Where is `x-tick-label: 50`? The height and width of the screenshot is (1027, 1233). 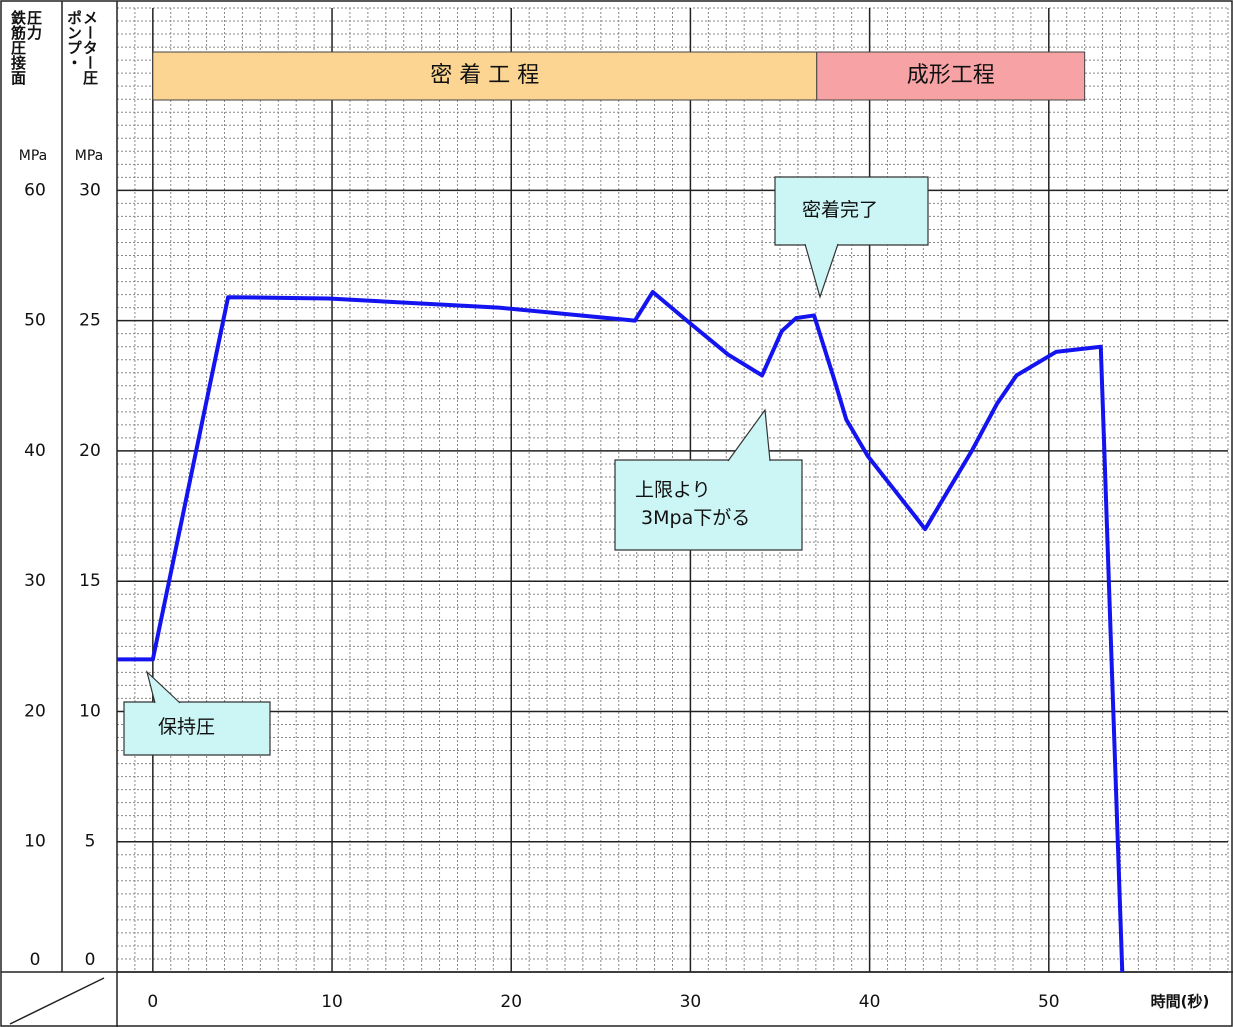 x-tick-label: 50 is located at coordinates (1049, 1002).